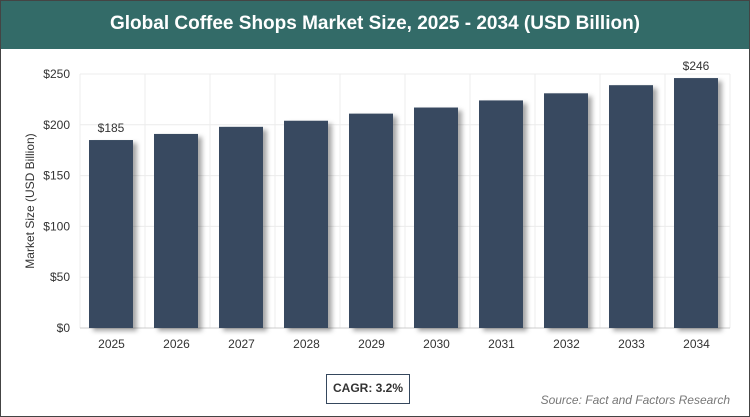  I want to click on x-tick-label: 2034, so click(696, 344).